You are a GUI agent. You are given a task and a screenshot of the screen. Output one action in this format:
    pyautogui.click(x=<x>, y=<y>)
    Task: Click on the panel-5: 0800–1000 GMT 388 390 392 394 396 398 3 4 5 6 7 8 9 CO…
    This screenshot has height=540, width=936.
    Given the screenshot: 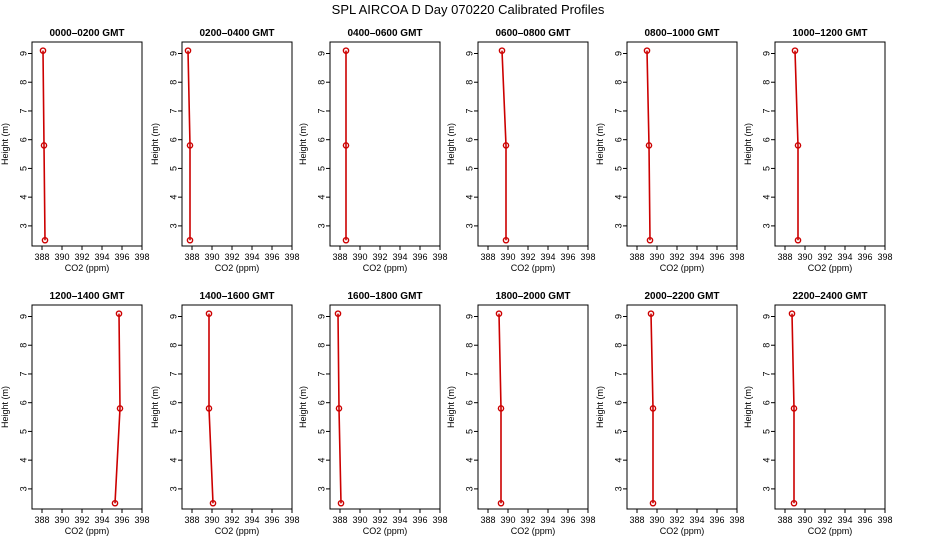 What is the action you would take?
    pyautogui.click(x=670, y=150)
    